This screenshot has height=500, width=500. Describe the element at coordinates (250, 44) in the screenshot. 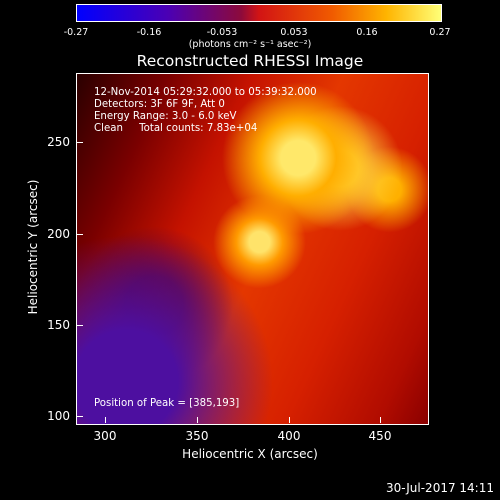

I see `colorbar-units: (photons cm⁻² s⁻¹ asec⁻²)` at that location.